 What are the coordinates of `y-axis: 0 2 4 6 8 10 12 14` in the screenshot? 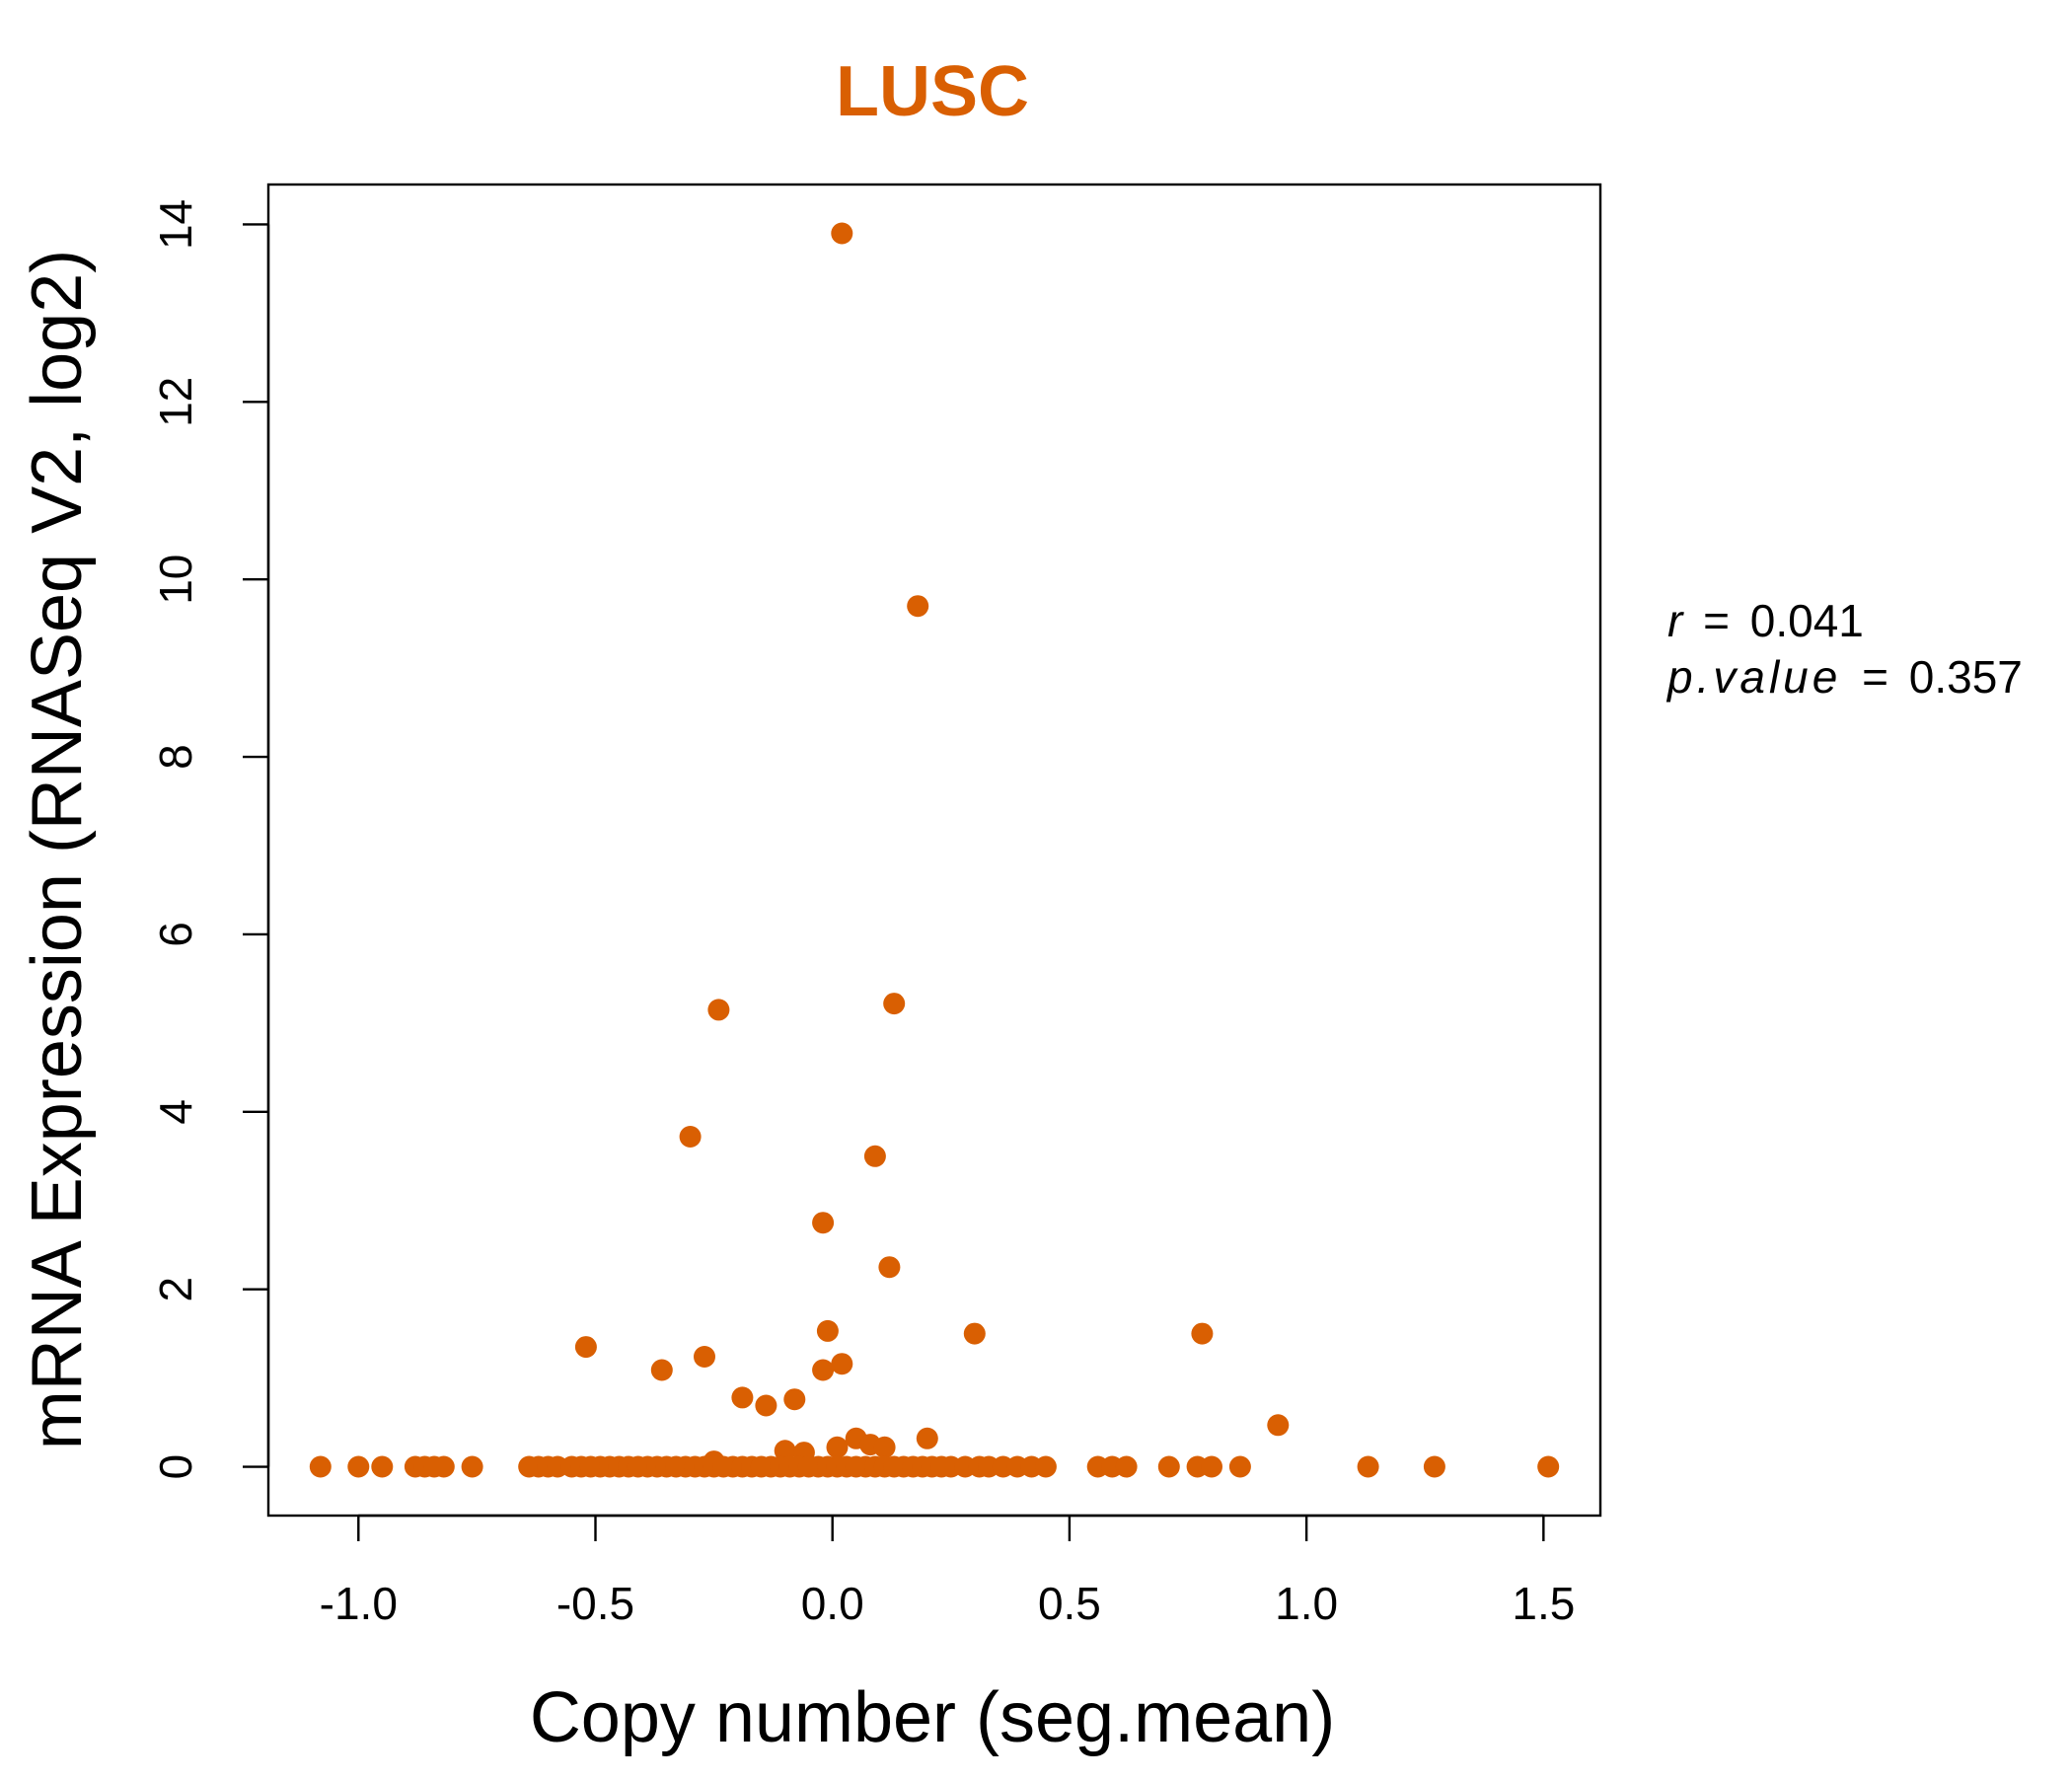 It's located at (210, 839).